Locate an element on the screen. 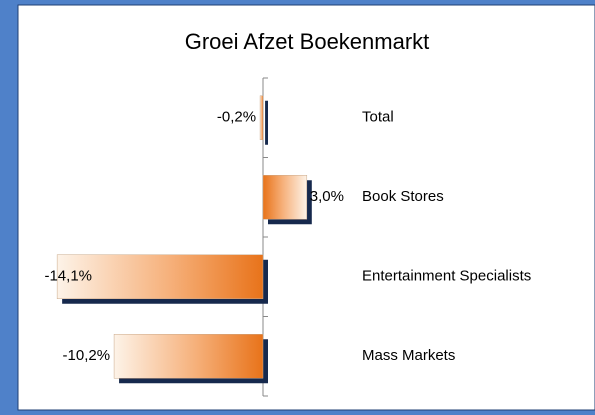  category-label: Entertainment Specialists is located at coordinates (446, 276).